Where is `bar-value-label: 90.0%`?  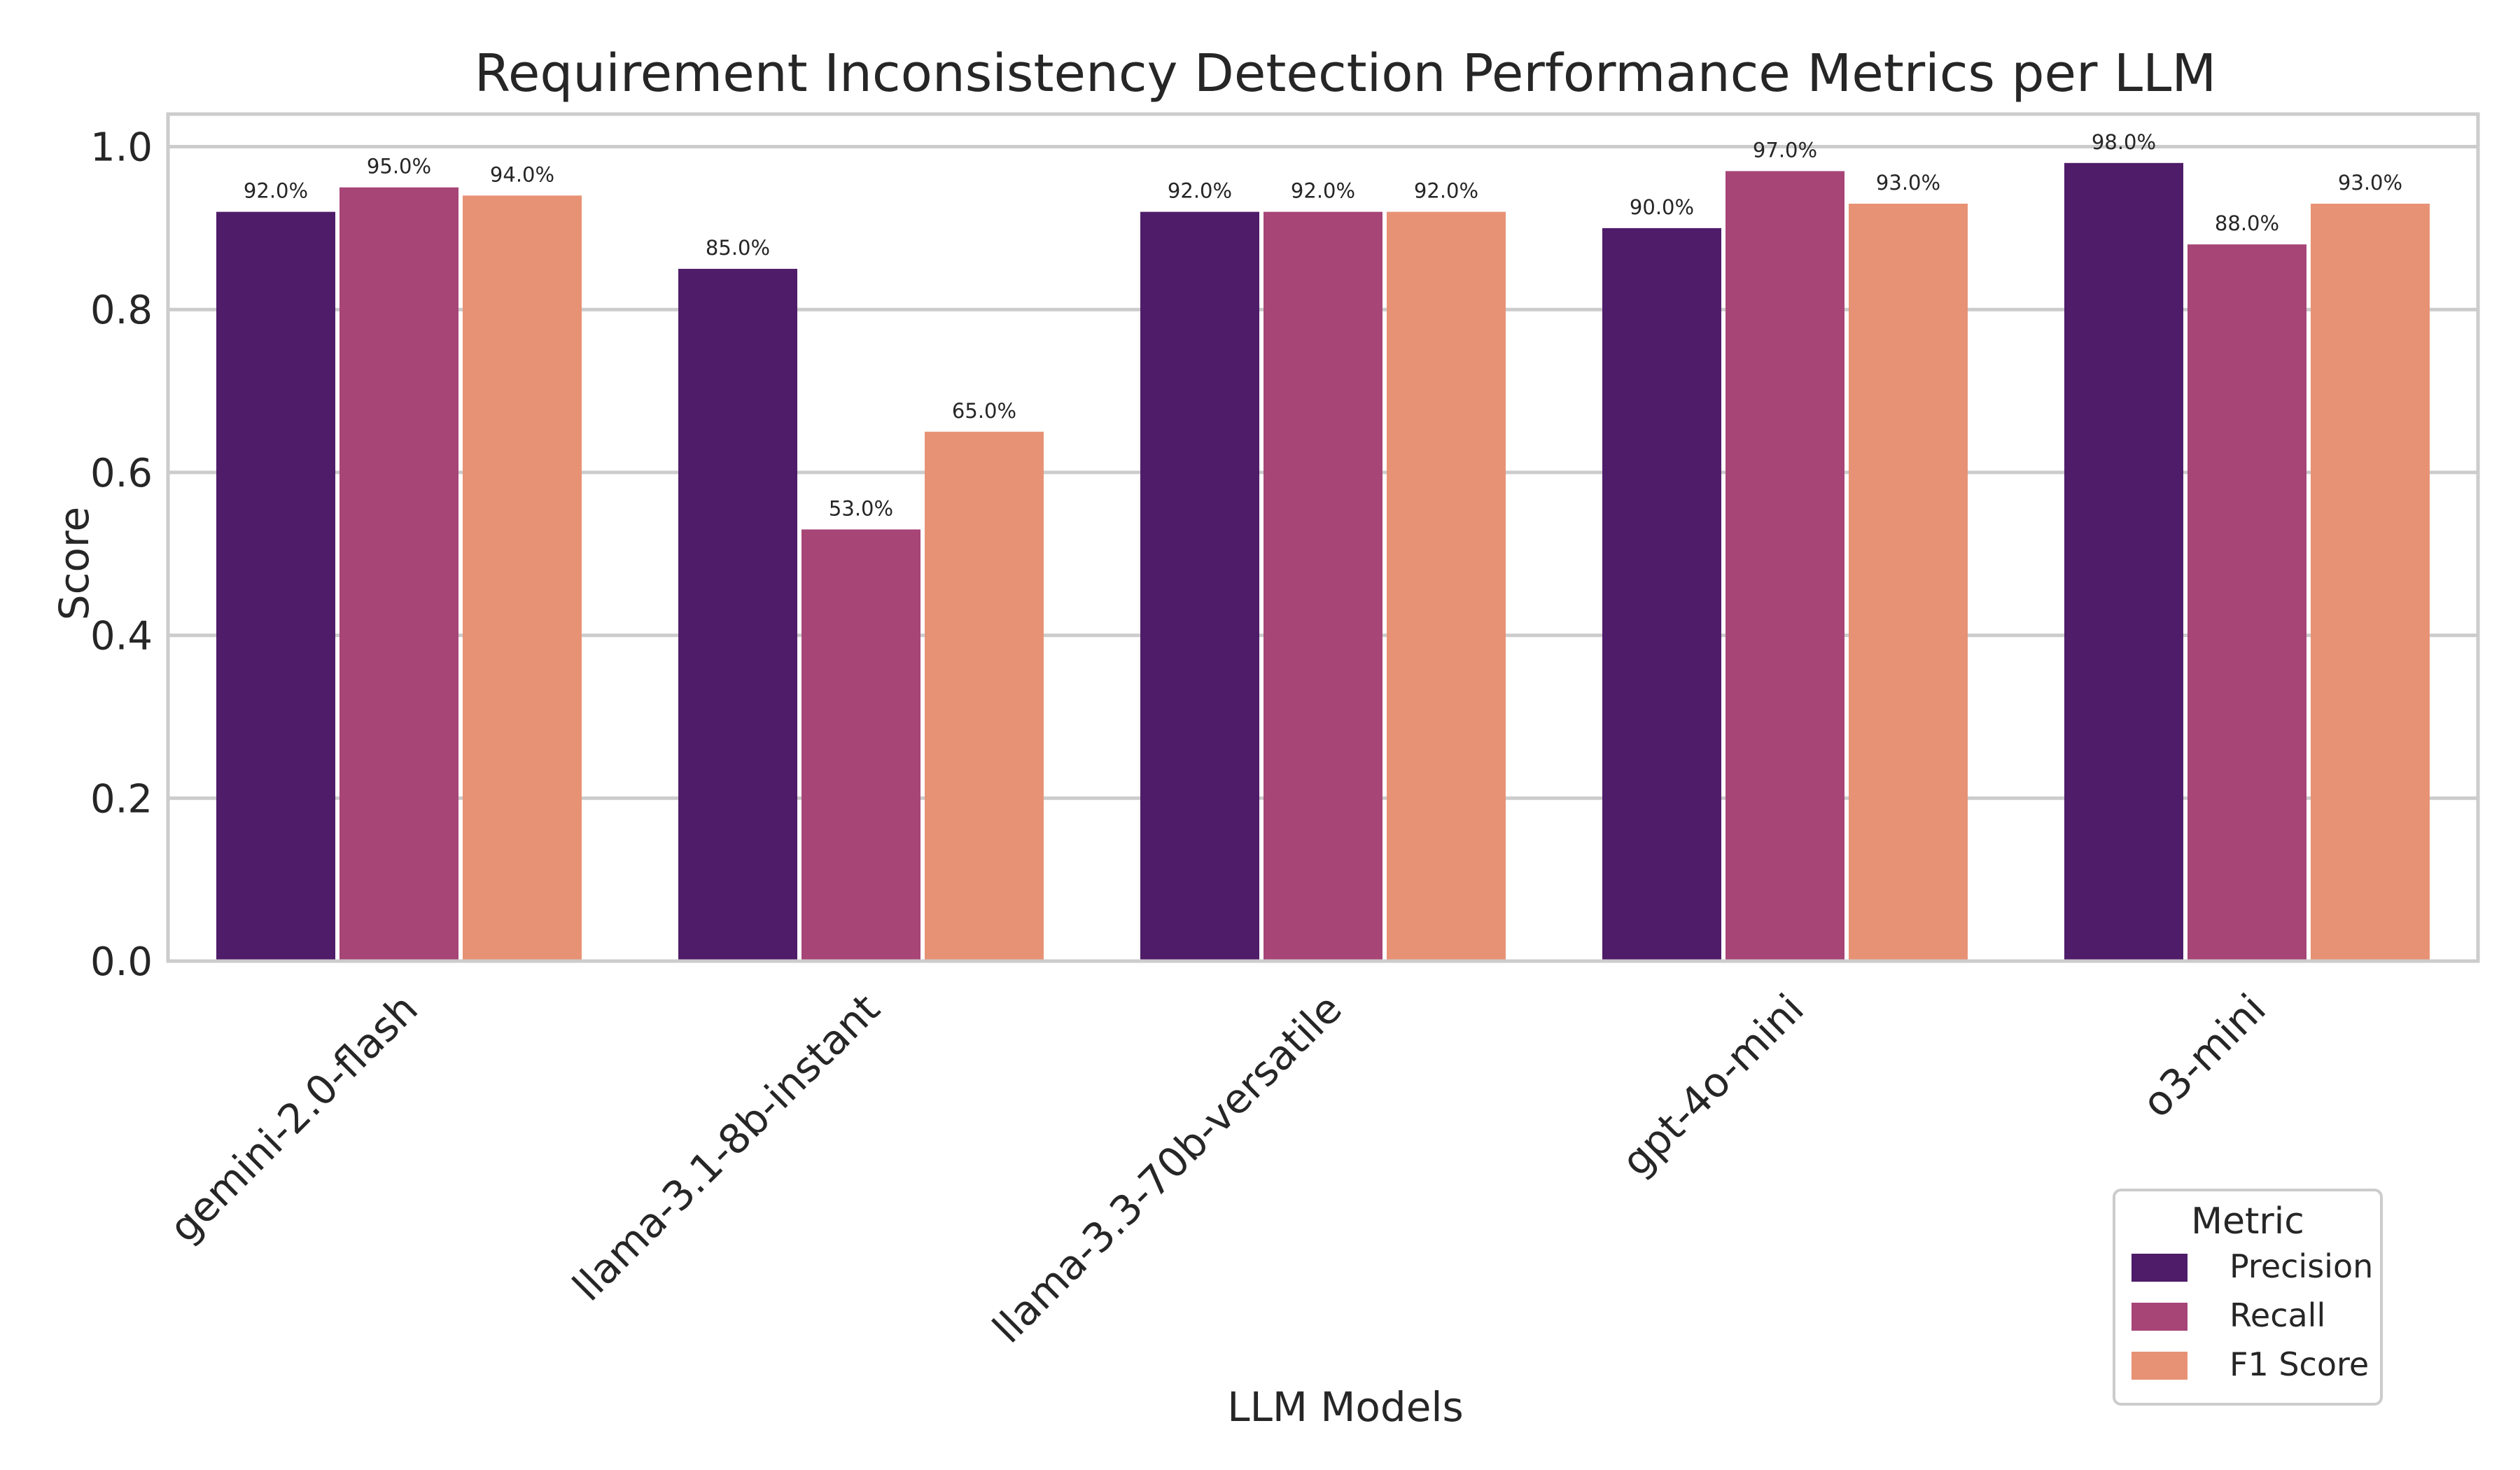
bar-value-label: 90.0% is located at coordinates (1662, 207).